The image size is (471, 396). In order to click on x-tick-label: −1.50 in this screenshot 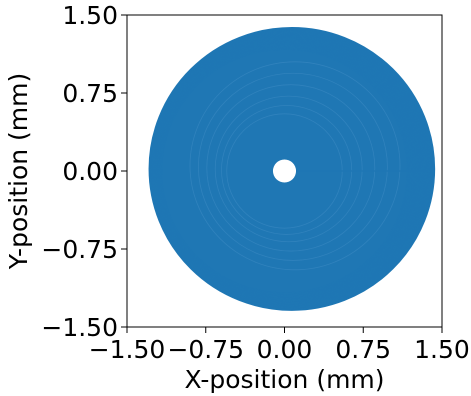, I will do `click(127, 349)`.